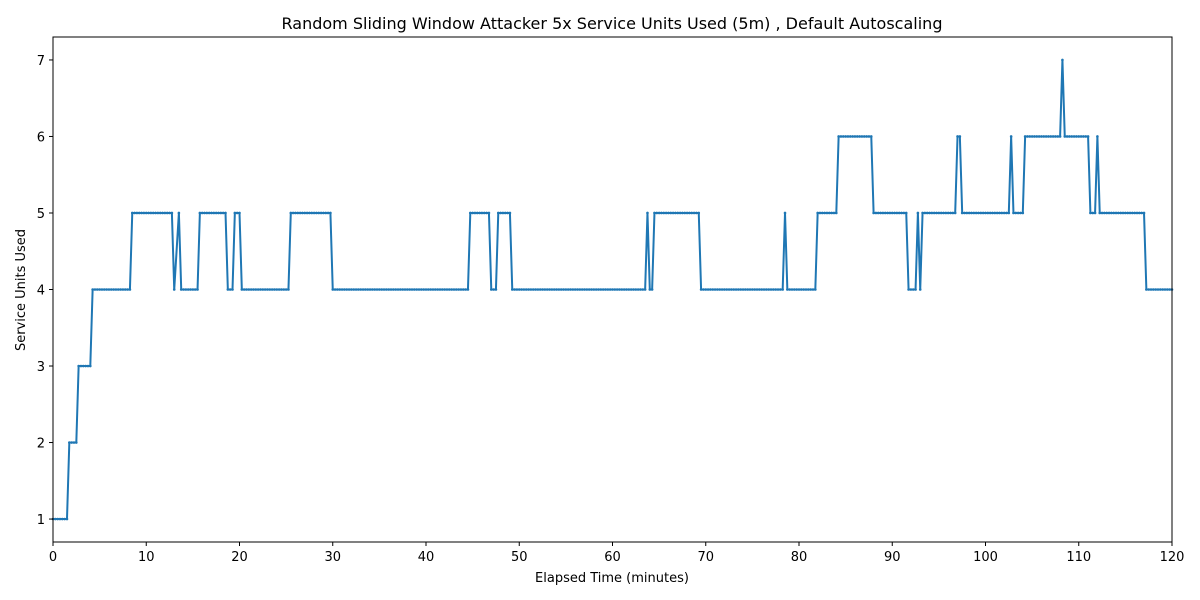 This screenshot has width=1200, height=600. What do you see at coordinates (612, 557) in the screenshot?
I see `x-tick-label: 60` at bounding box center [612, 557].